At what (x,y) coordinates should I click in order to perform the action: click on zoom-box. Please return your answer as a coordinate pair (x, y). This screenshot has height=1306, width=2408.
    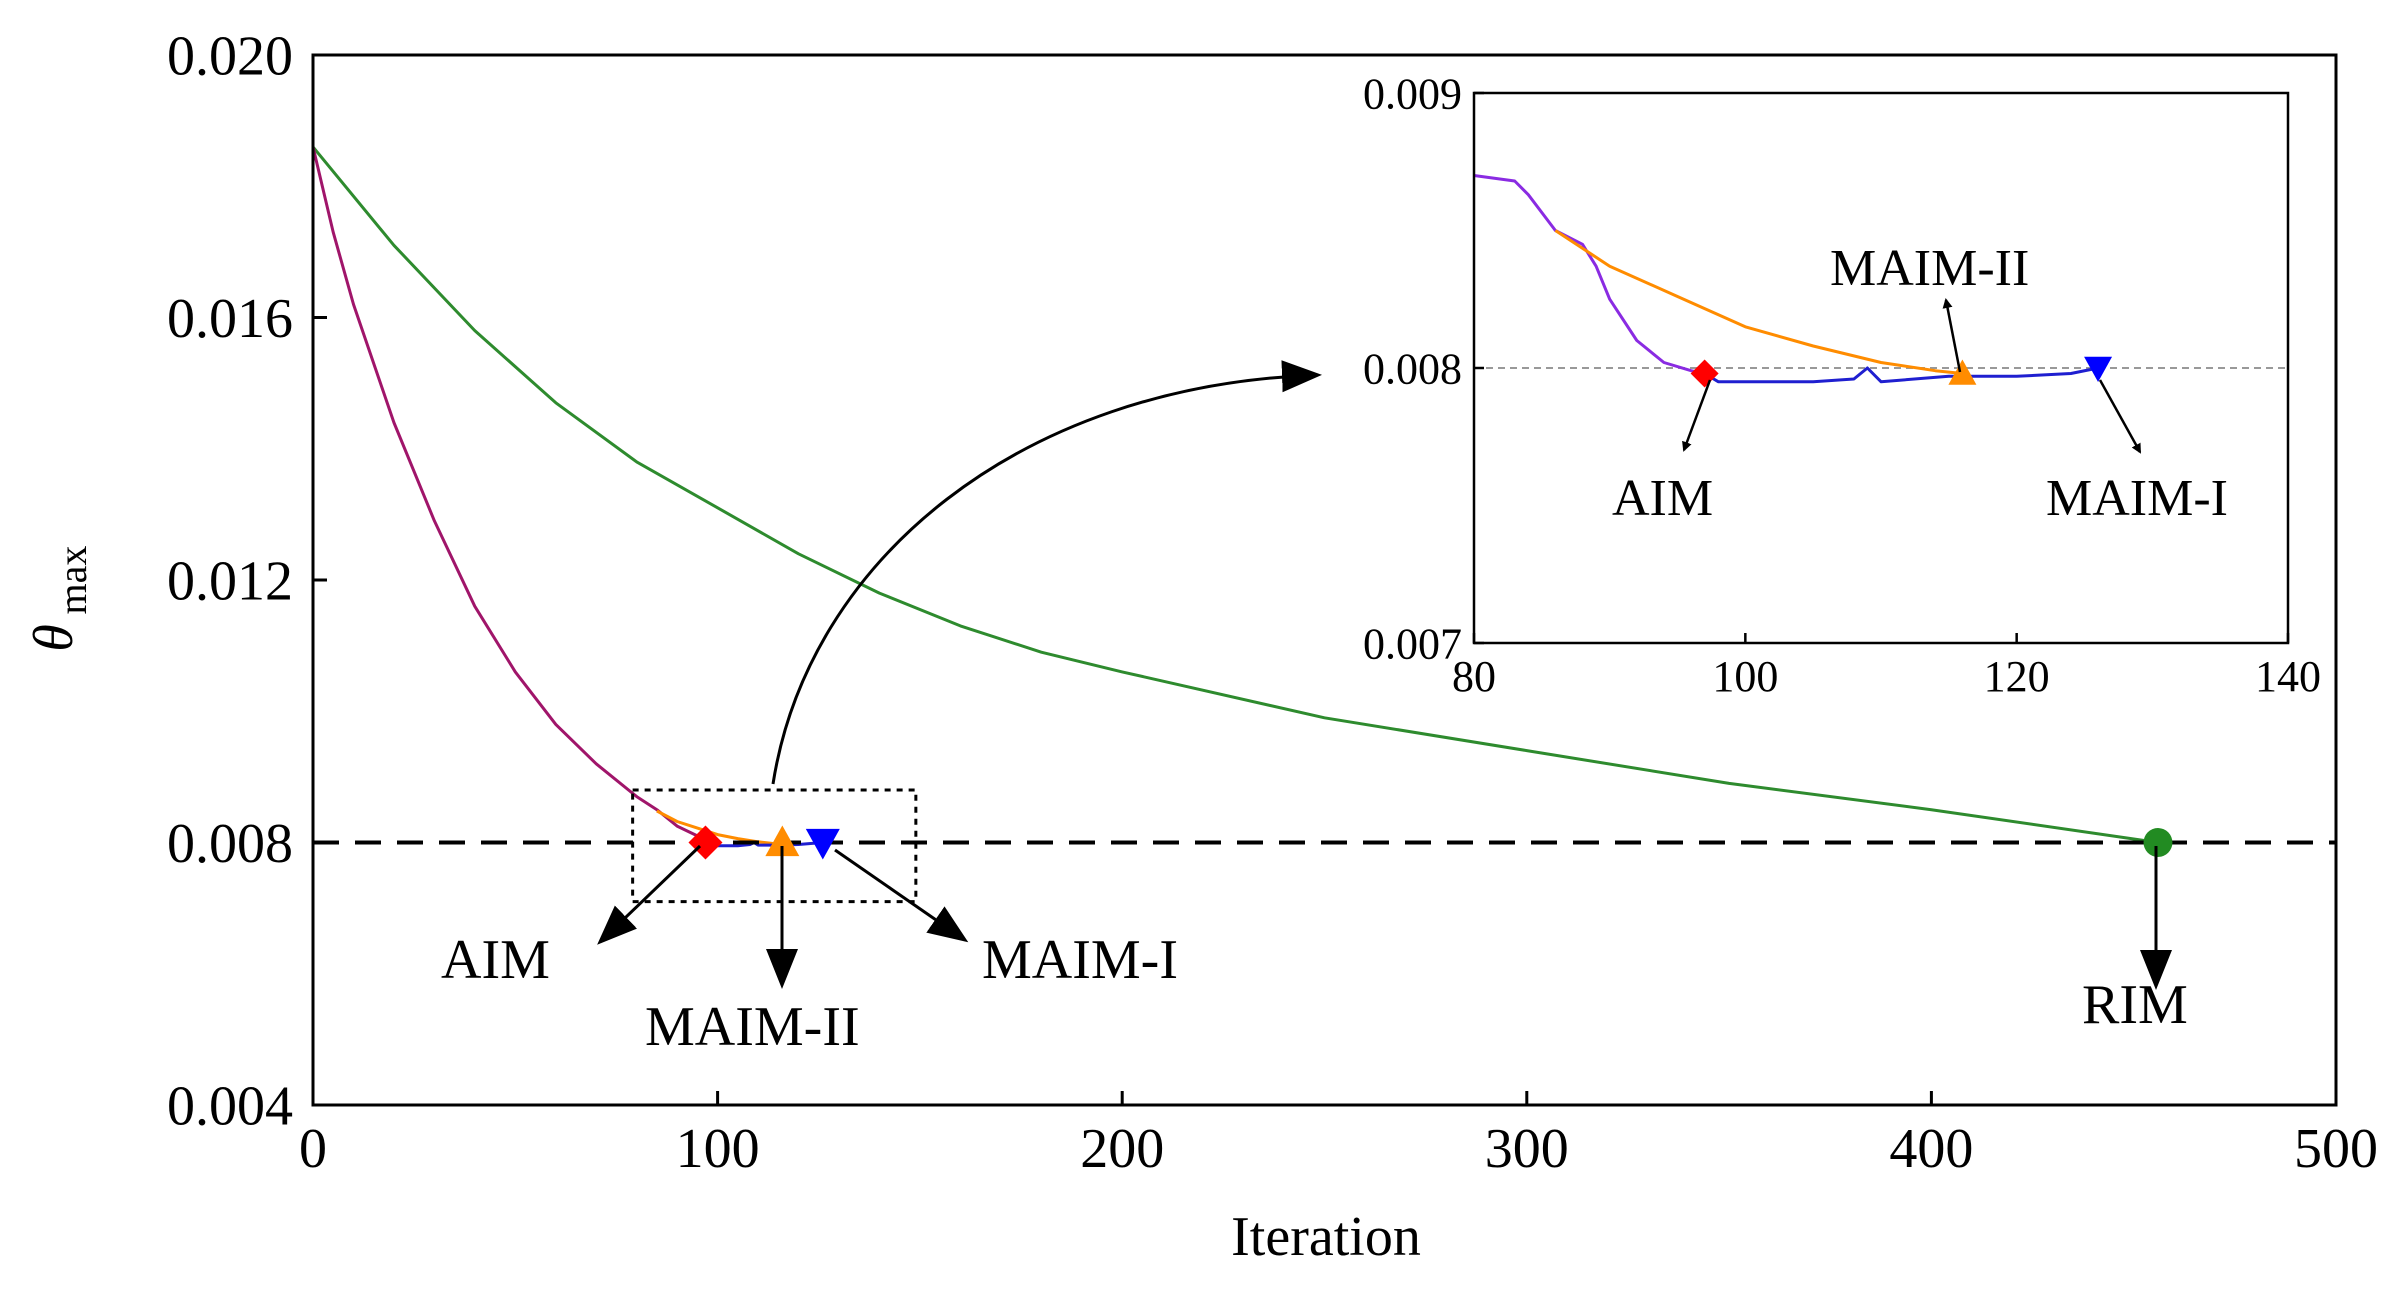
    Looking at the image, I should click on (774, 846).